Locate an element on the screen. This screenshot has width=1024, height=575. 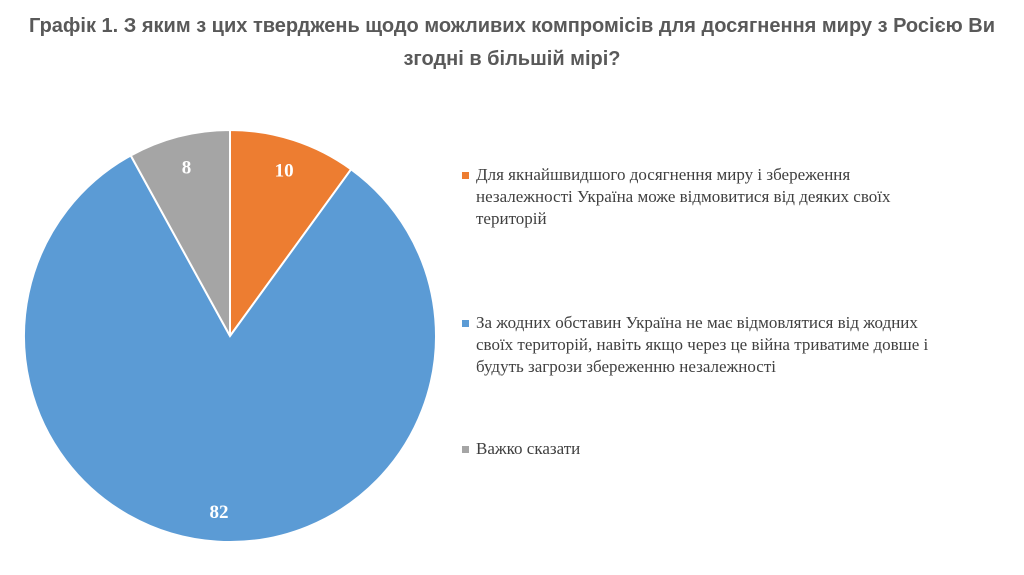
legend-label: Важко сказати is located at coordinates (528, 448).